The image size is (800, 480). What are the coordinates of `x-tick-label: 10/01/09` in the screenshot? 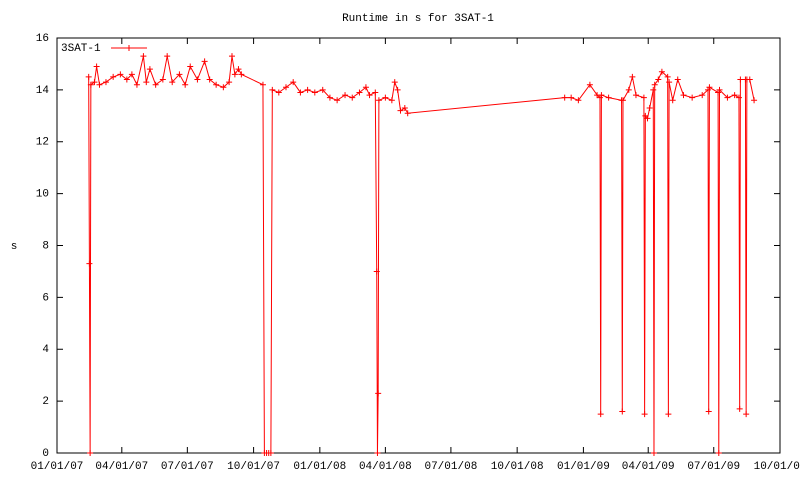 It's located at (777, 467).